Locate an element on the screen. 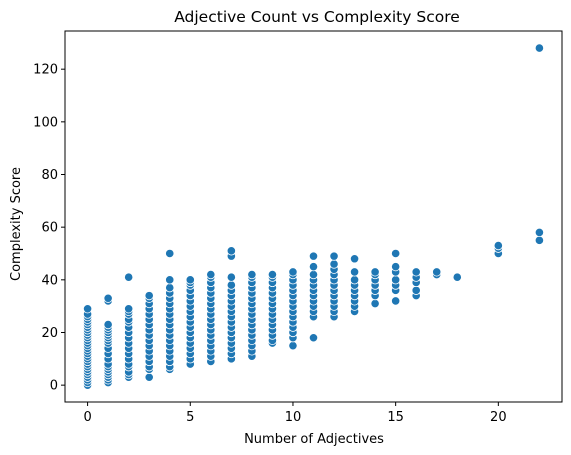 Image resolution: width=571 pixels, height=455 pixels. y-tick-label: 20 is located at coordinates (49, 333).